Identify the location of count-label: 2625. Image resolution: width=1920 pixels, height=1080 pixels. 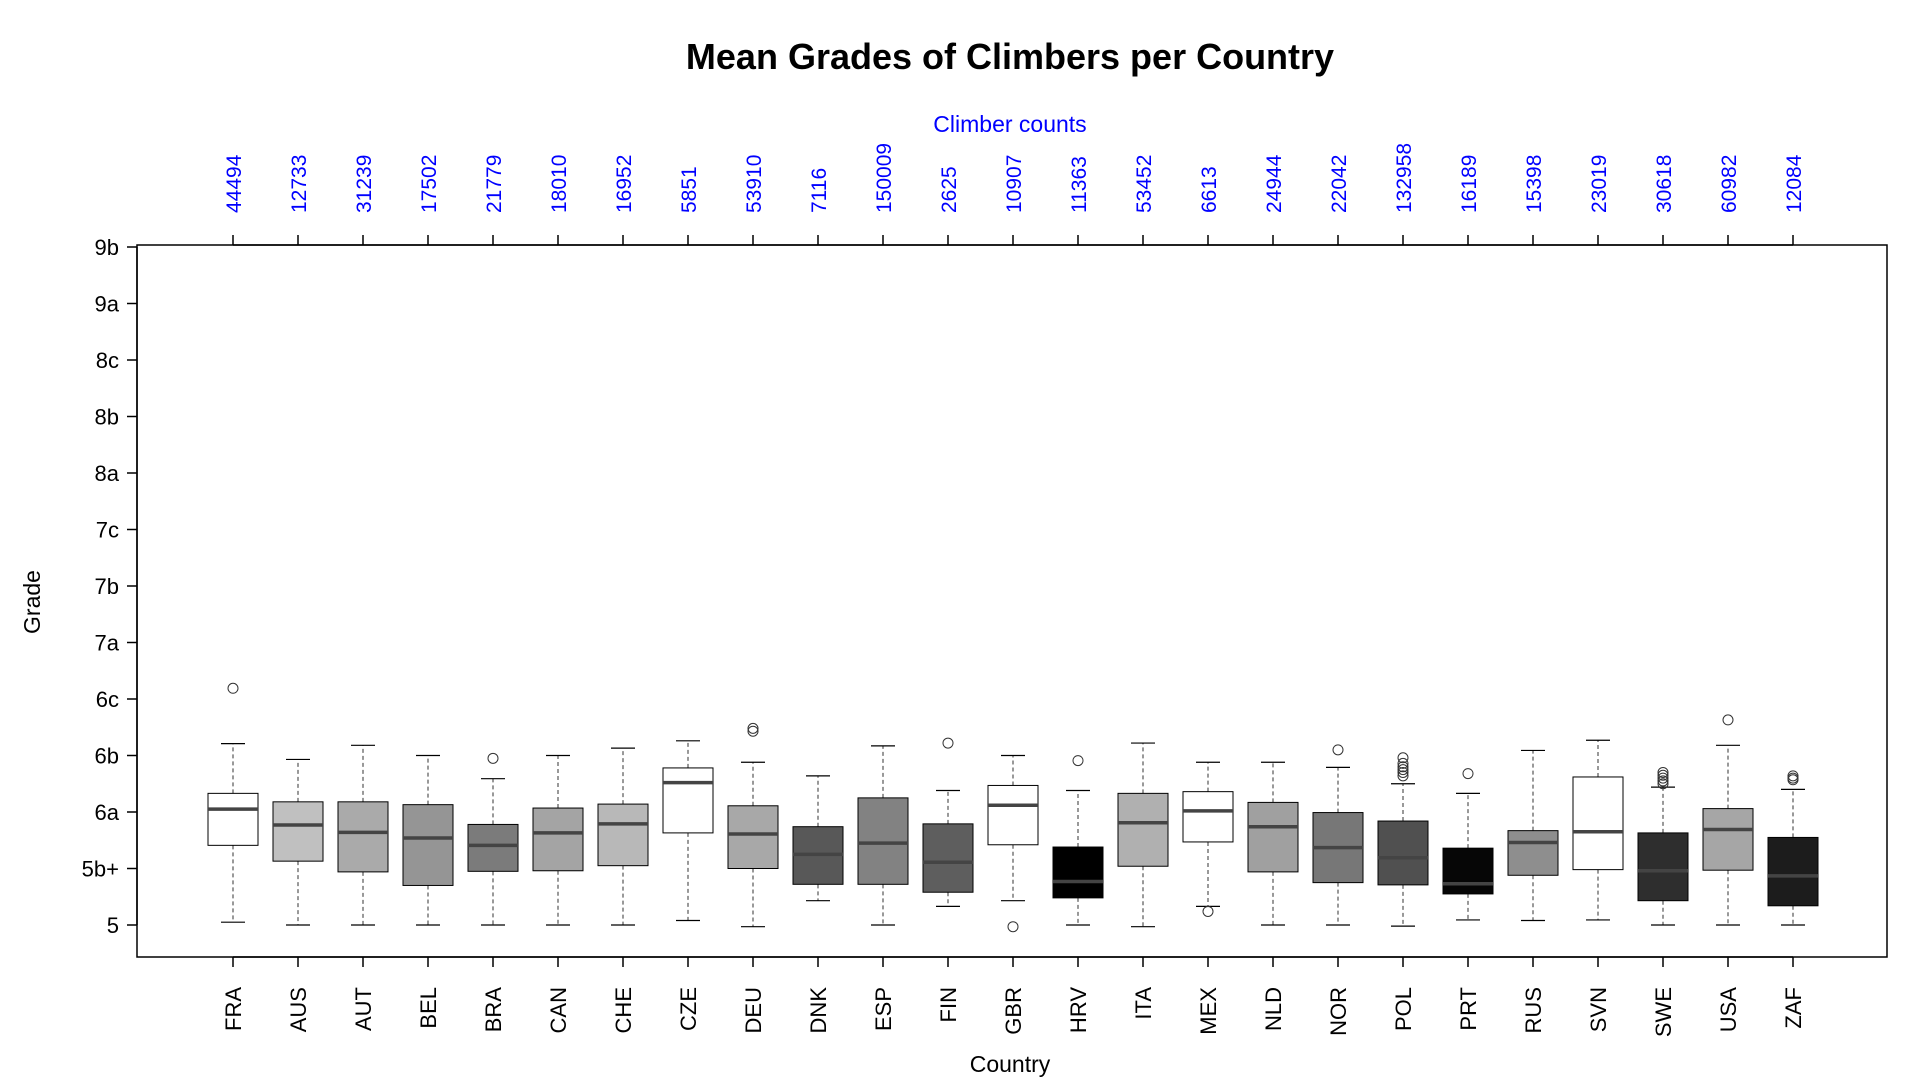
(949, 189).